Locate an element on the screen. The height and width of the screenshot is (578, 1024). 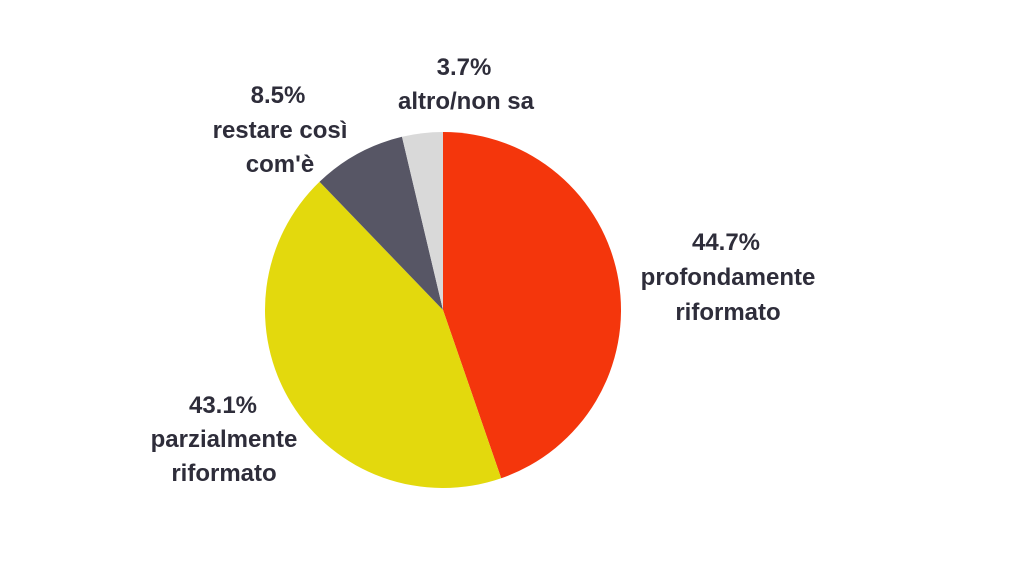
pie-slice-parzialmente-riformato is located at coordinates (383, 335).